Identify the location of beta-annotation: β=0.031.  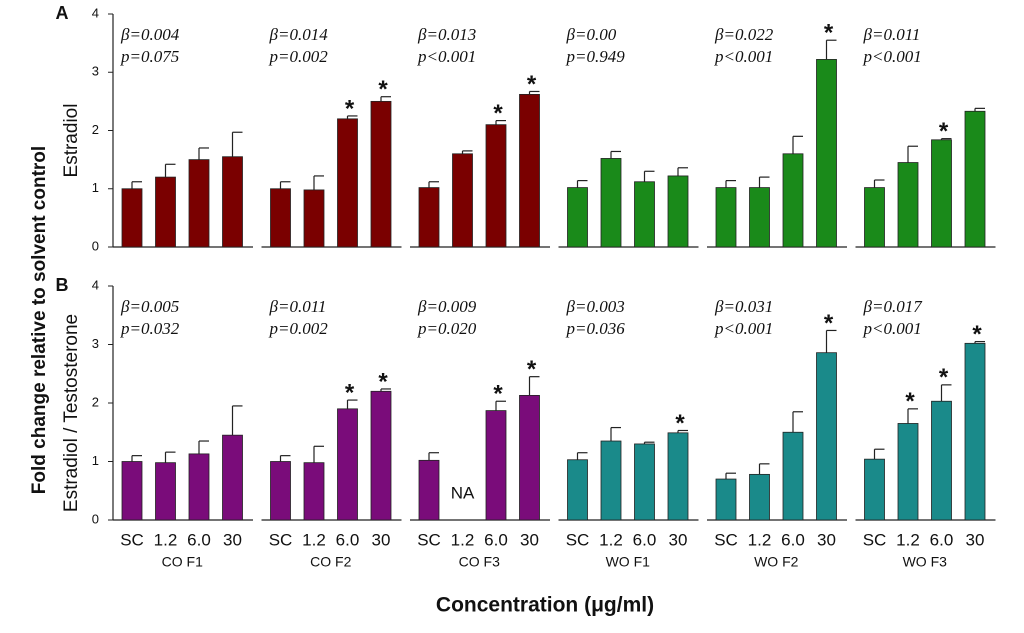
(743, 306).